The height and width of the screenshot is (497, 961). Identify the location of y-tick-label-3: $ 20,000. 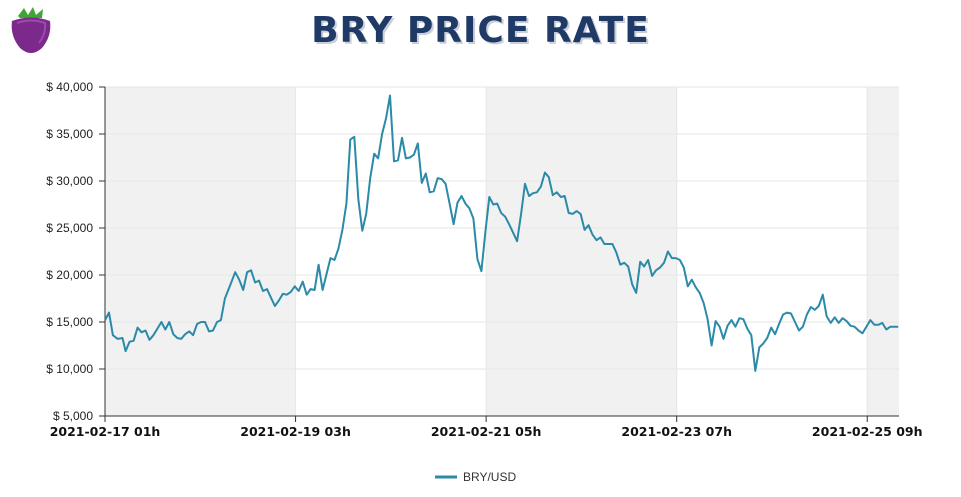
(69, 275).